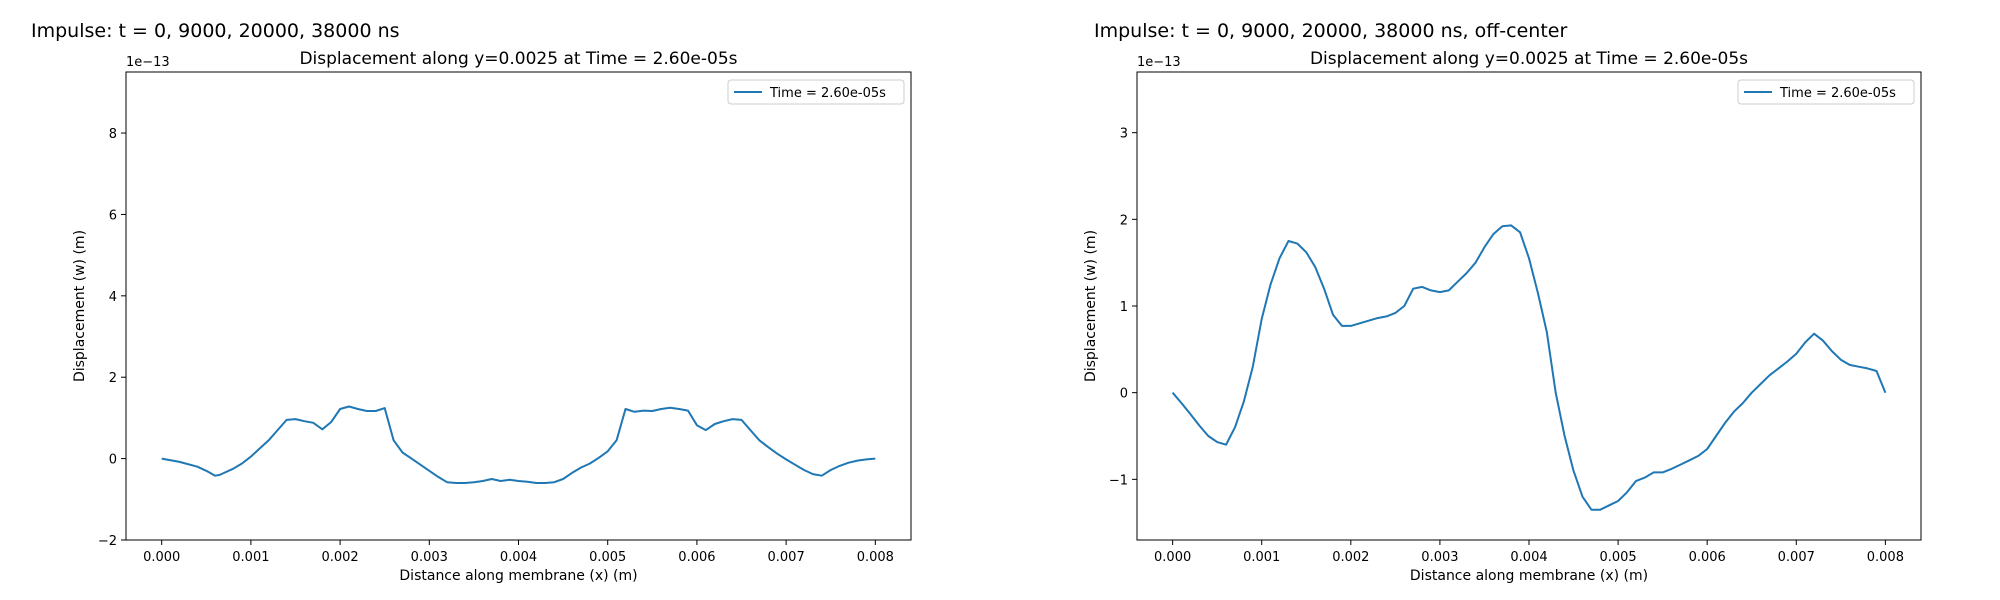  I want to click on y-tick-label: 3, so click(1124, 134).